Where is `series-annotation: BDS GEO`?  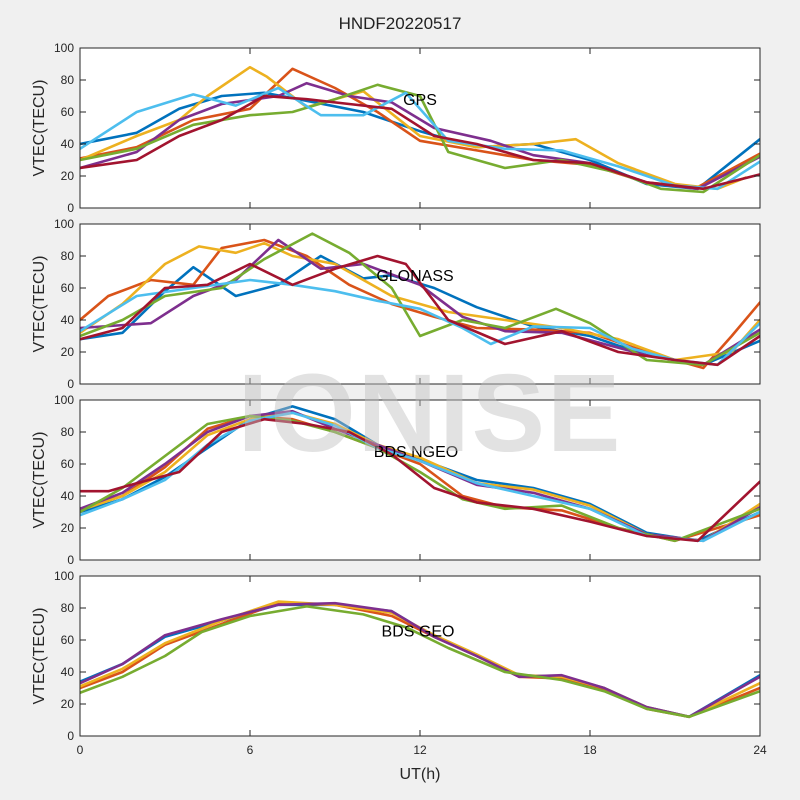 series-annotation: BDS GEO is located at coordinates (418, 631).